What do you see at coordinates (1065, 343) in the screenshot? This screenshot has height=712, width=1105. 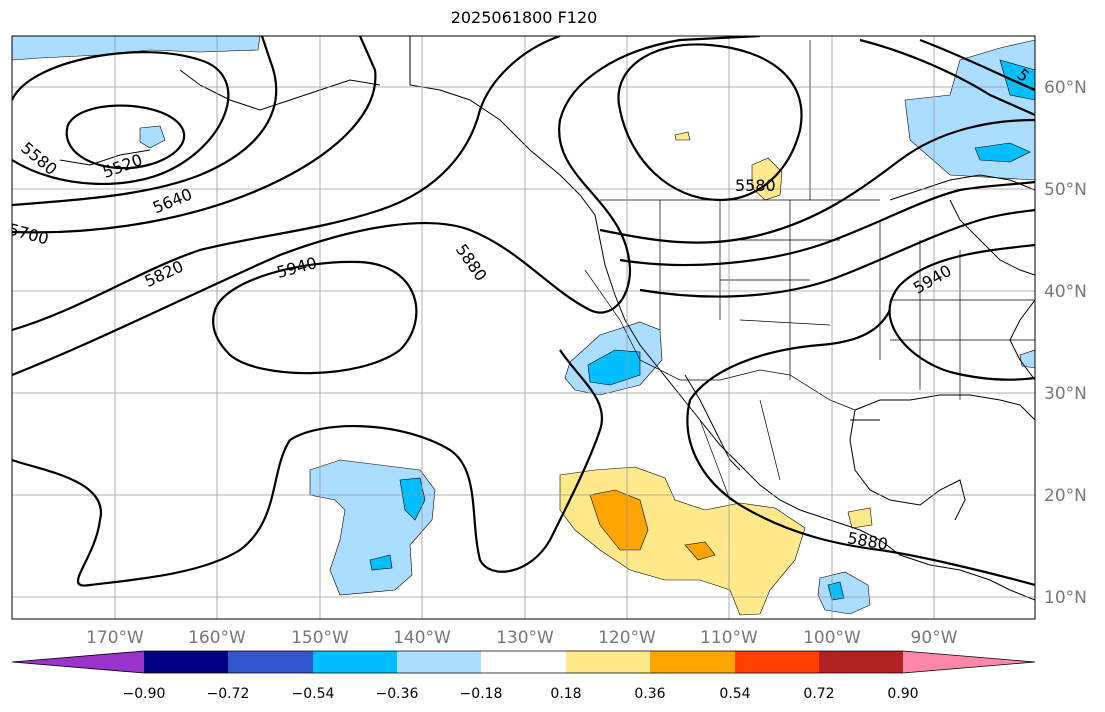 I see `latitude-labels: 60°N 50°N 40°N 30°N 20°N 10°N` at bounding box center [1065, 343].